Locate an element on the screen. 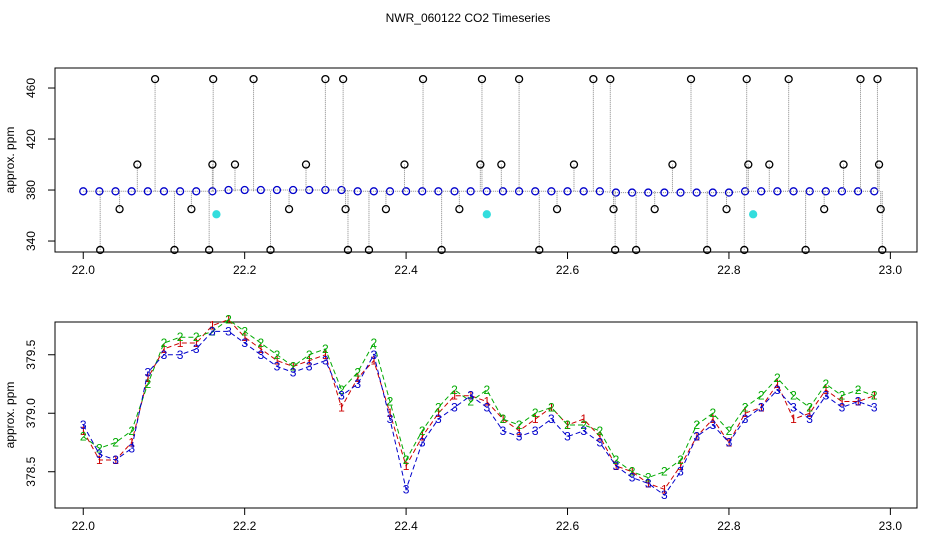 This screenshot has height=540, width=936. y-axis-label: approx. ppm is located at coordinates (10, 415).